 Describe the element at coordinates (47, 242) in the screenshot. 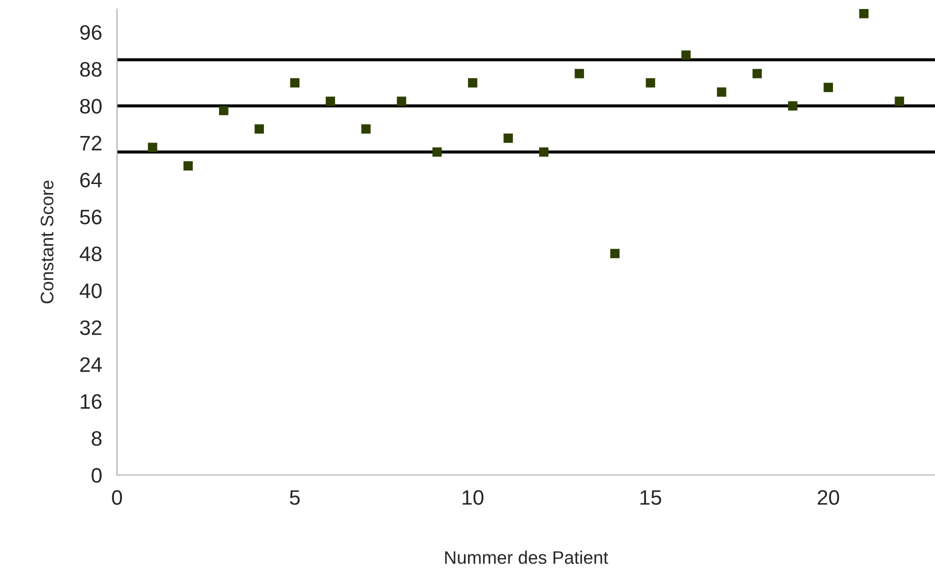

I see `y-axis-title: Constant Score` at that location.